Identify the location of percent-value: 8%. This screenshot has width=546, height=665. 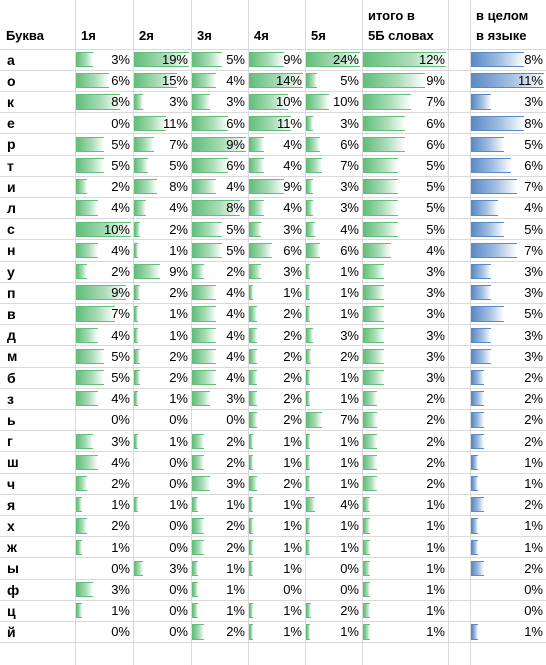
(120, 102).